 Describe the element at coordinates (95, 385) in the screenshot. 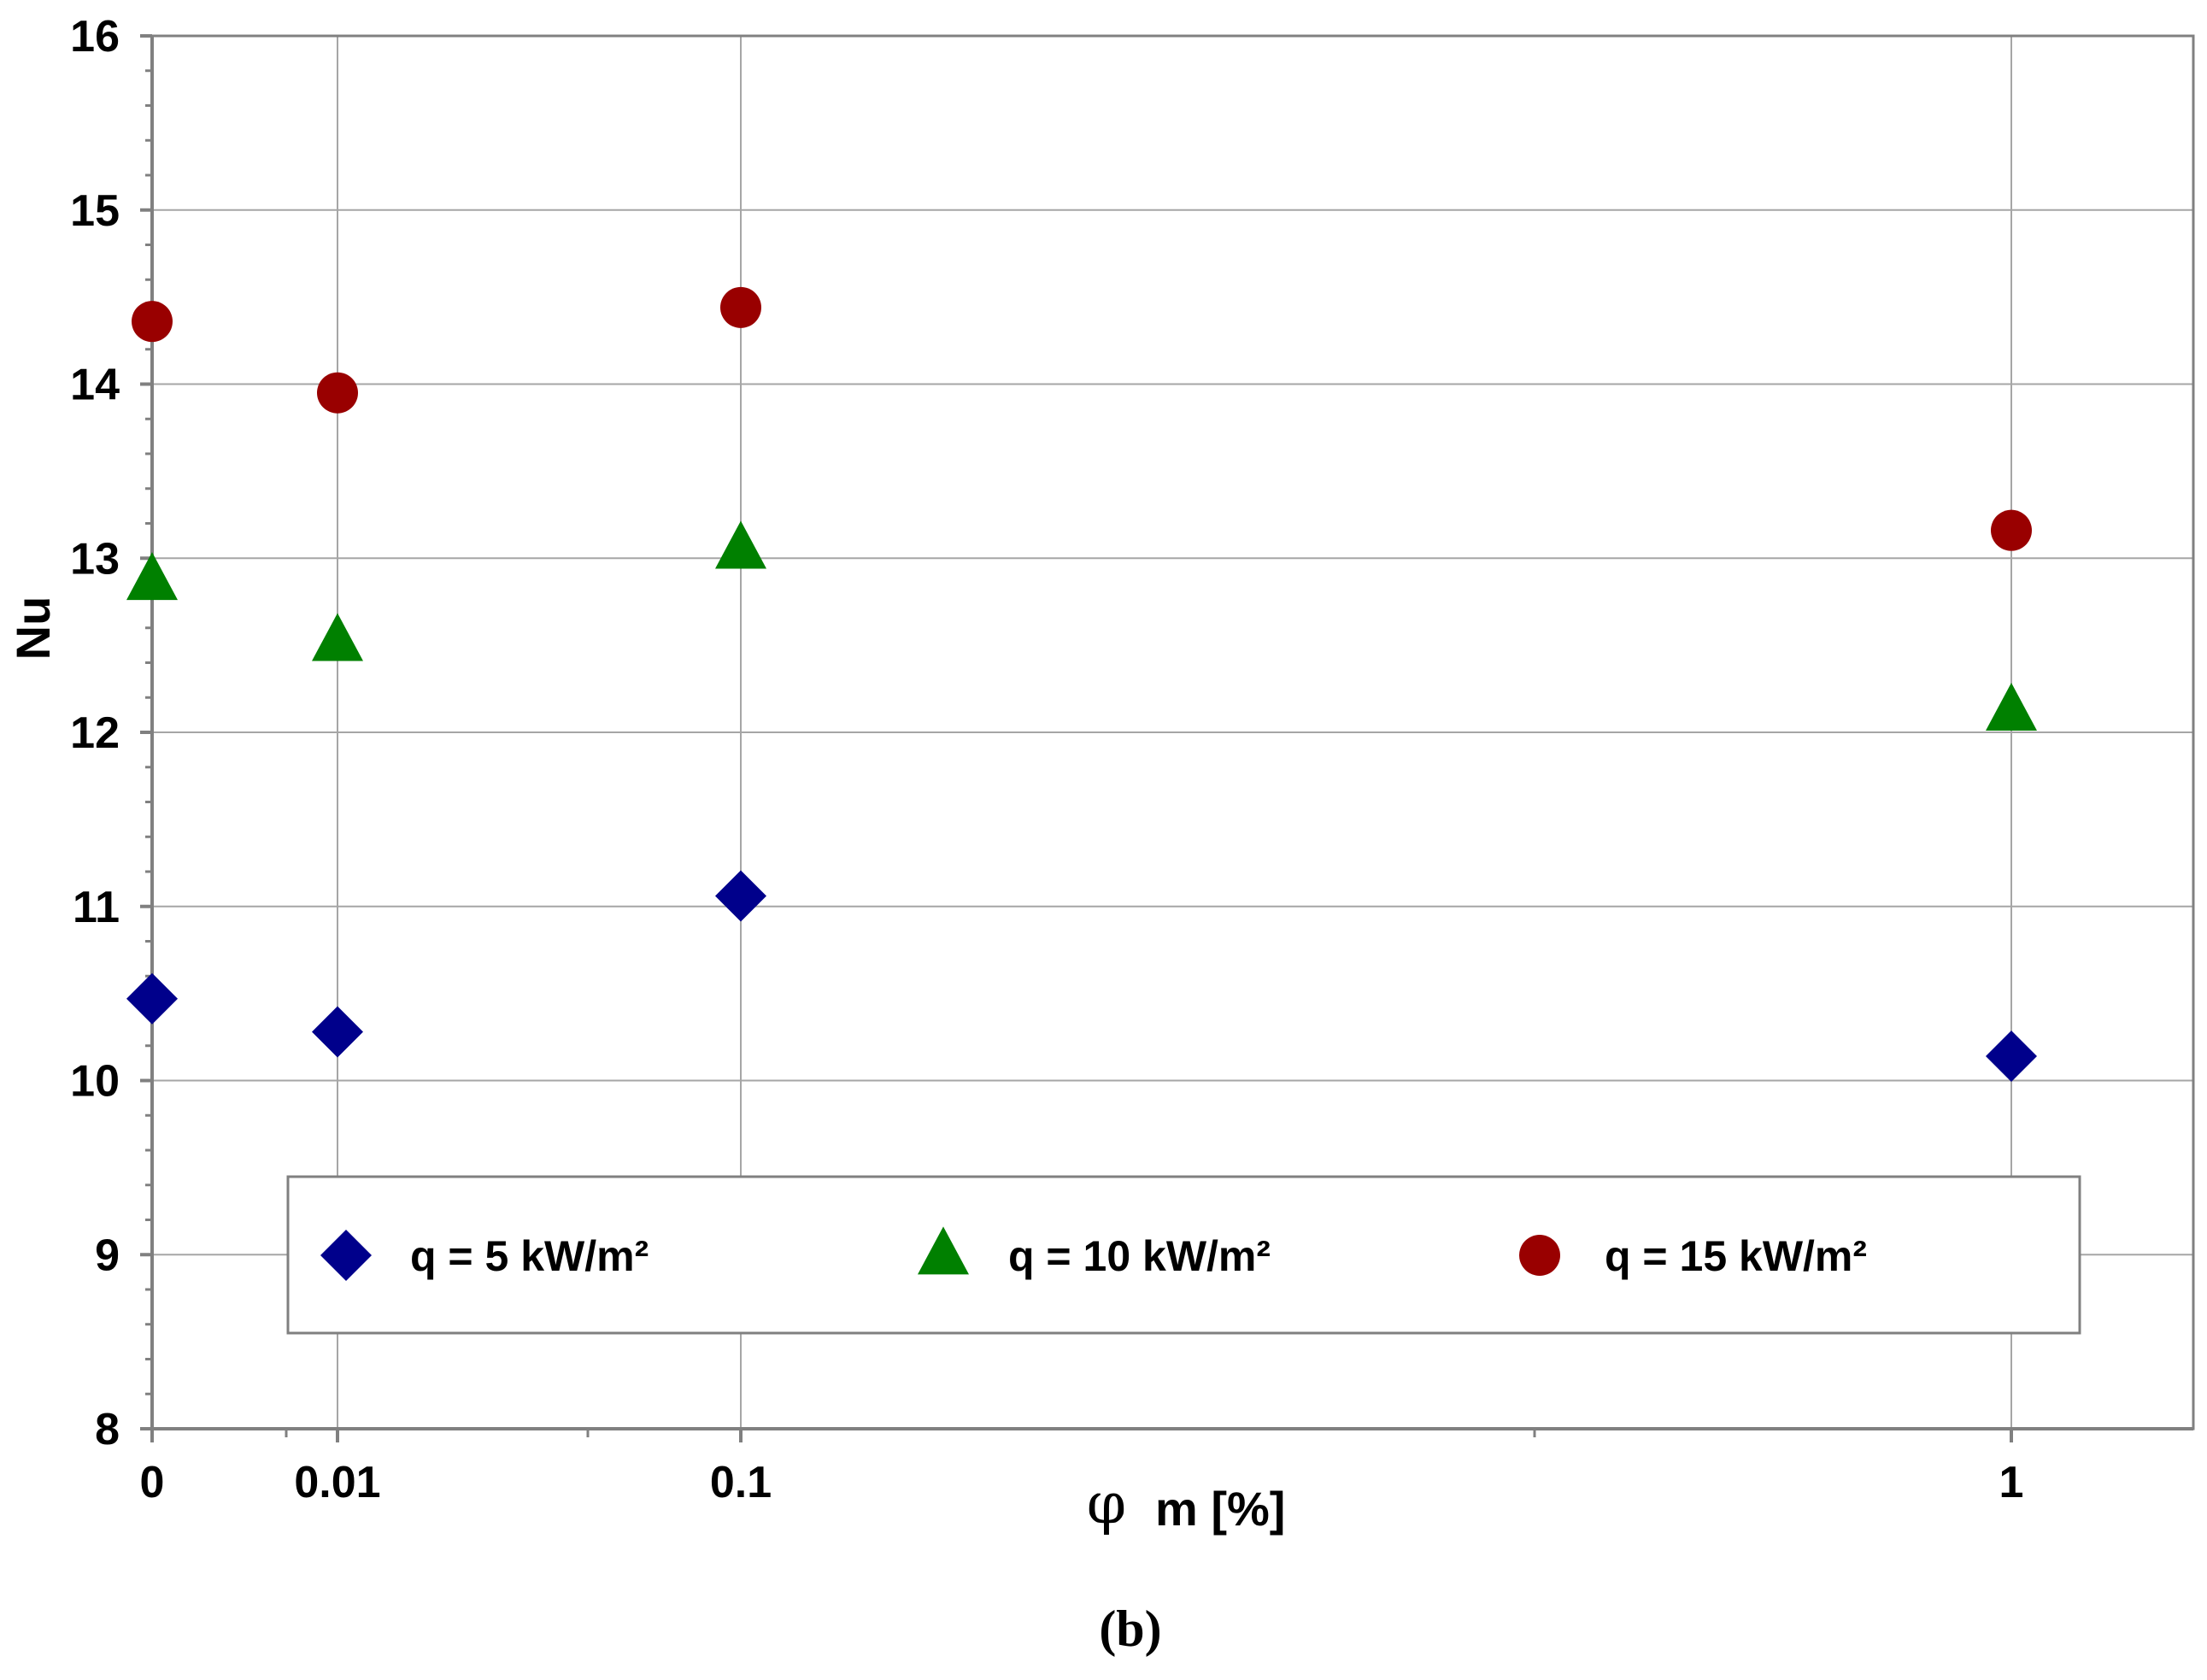

I see `y-tick-label: 14` at that location.